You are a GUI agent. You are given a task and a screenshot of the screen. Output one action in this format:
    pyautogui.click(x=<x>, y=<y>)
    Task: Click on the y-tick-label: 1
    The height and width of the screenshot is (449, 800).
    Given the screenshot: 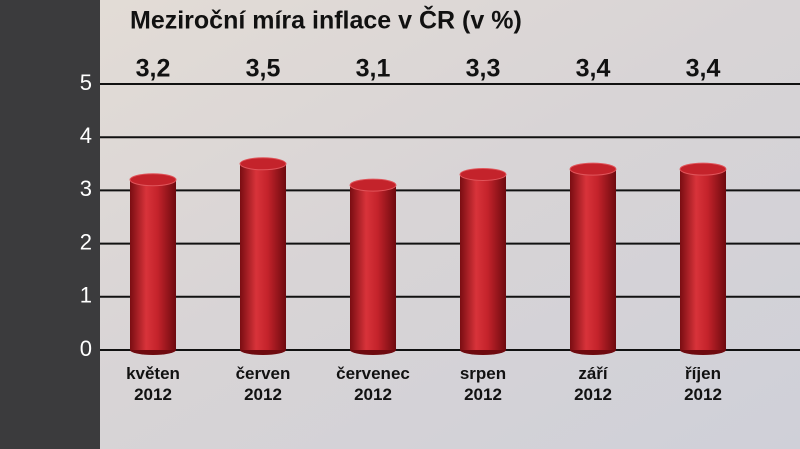 What is the action you would take?
    pyautogui.click(x=86, y=295)
    